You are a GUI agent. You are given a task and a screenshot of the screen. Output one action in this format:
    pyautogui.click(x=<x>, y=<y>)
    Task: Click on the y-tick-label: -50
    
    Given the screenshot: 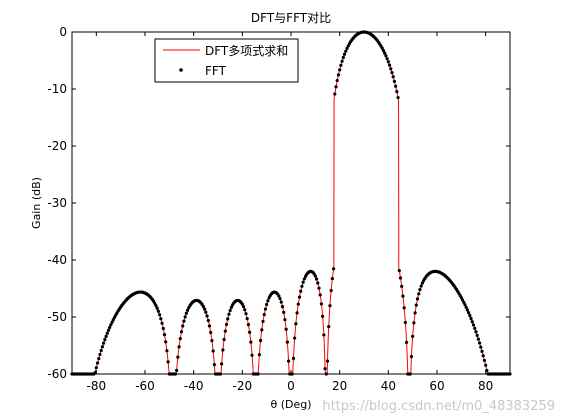 What is the action you would take?
    pyautogui.click(x=57, y=317)
    